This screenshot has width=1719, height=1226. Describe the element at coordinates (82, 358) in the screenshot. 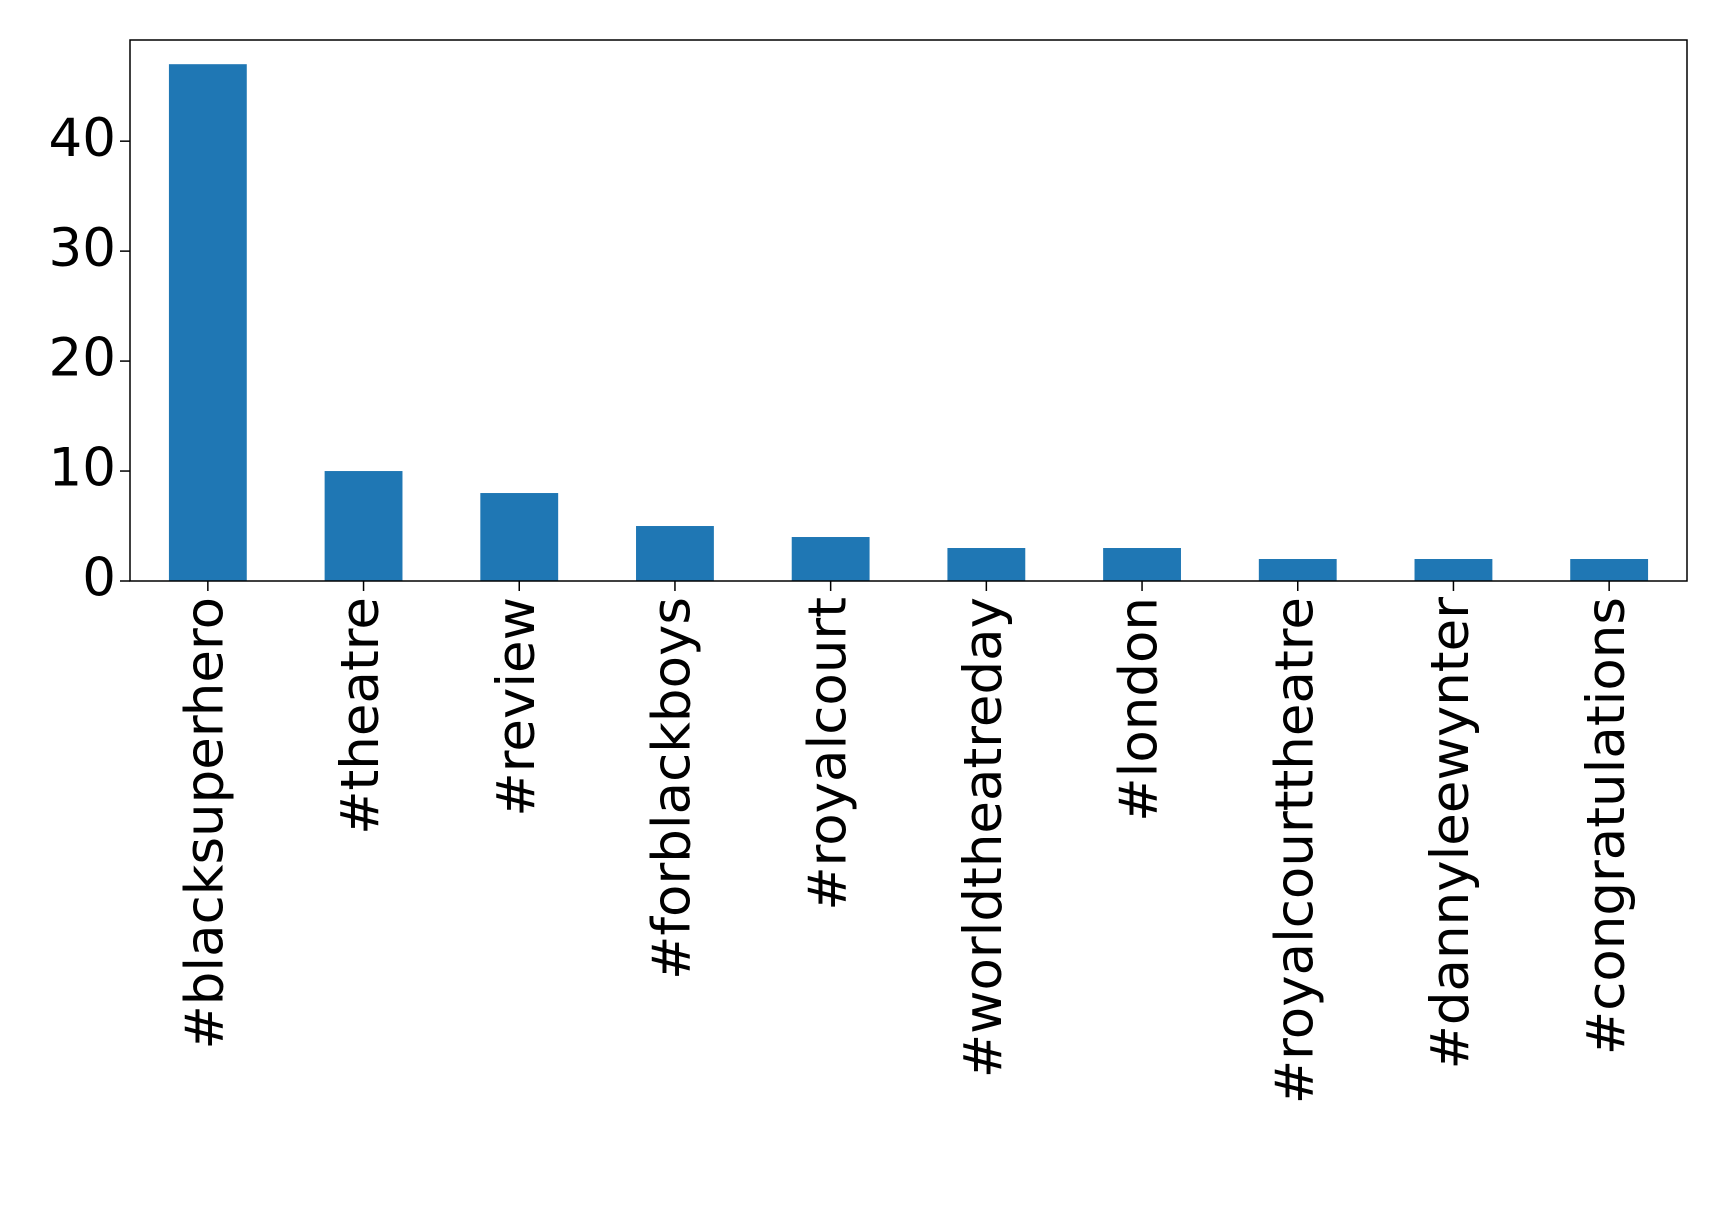

I see `y-tick-label: 20` at that location.